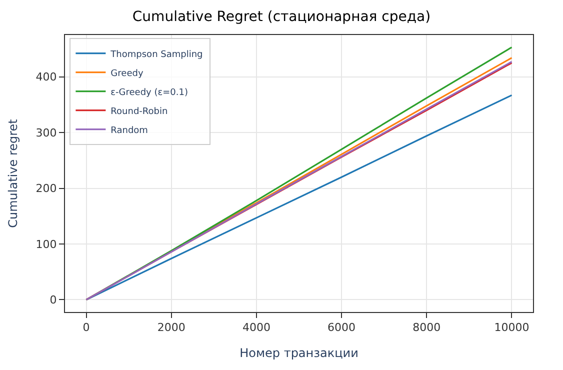  What do you see at coordinates (281, 16) in the screenshot?
I see `chart-title: Cumulative Regret (стационарная среда)` at bounding box center [281, 16].